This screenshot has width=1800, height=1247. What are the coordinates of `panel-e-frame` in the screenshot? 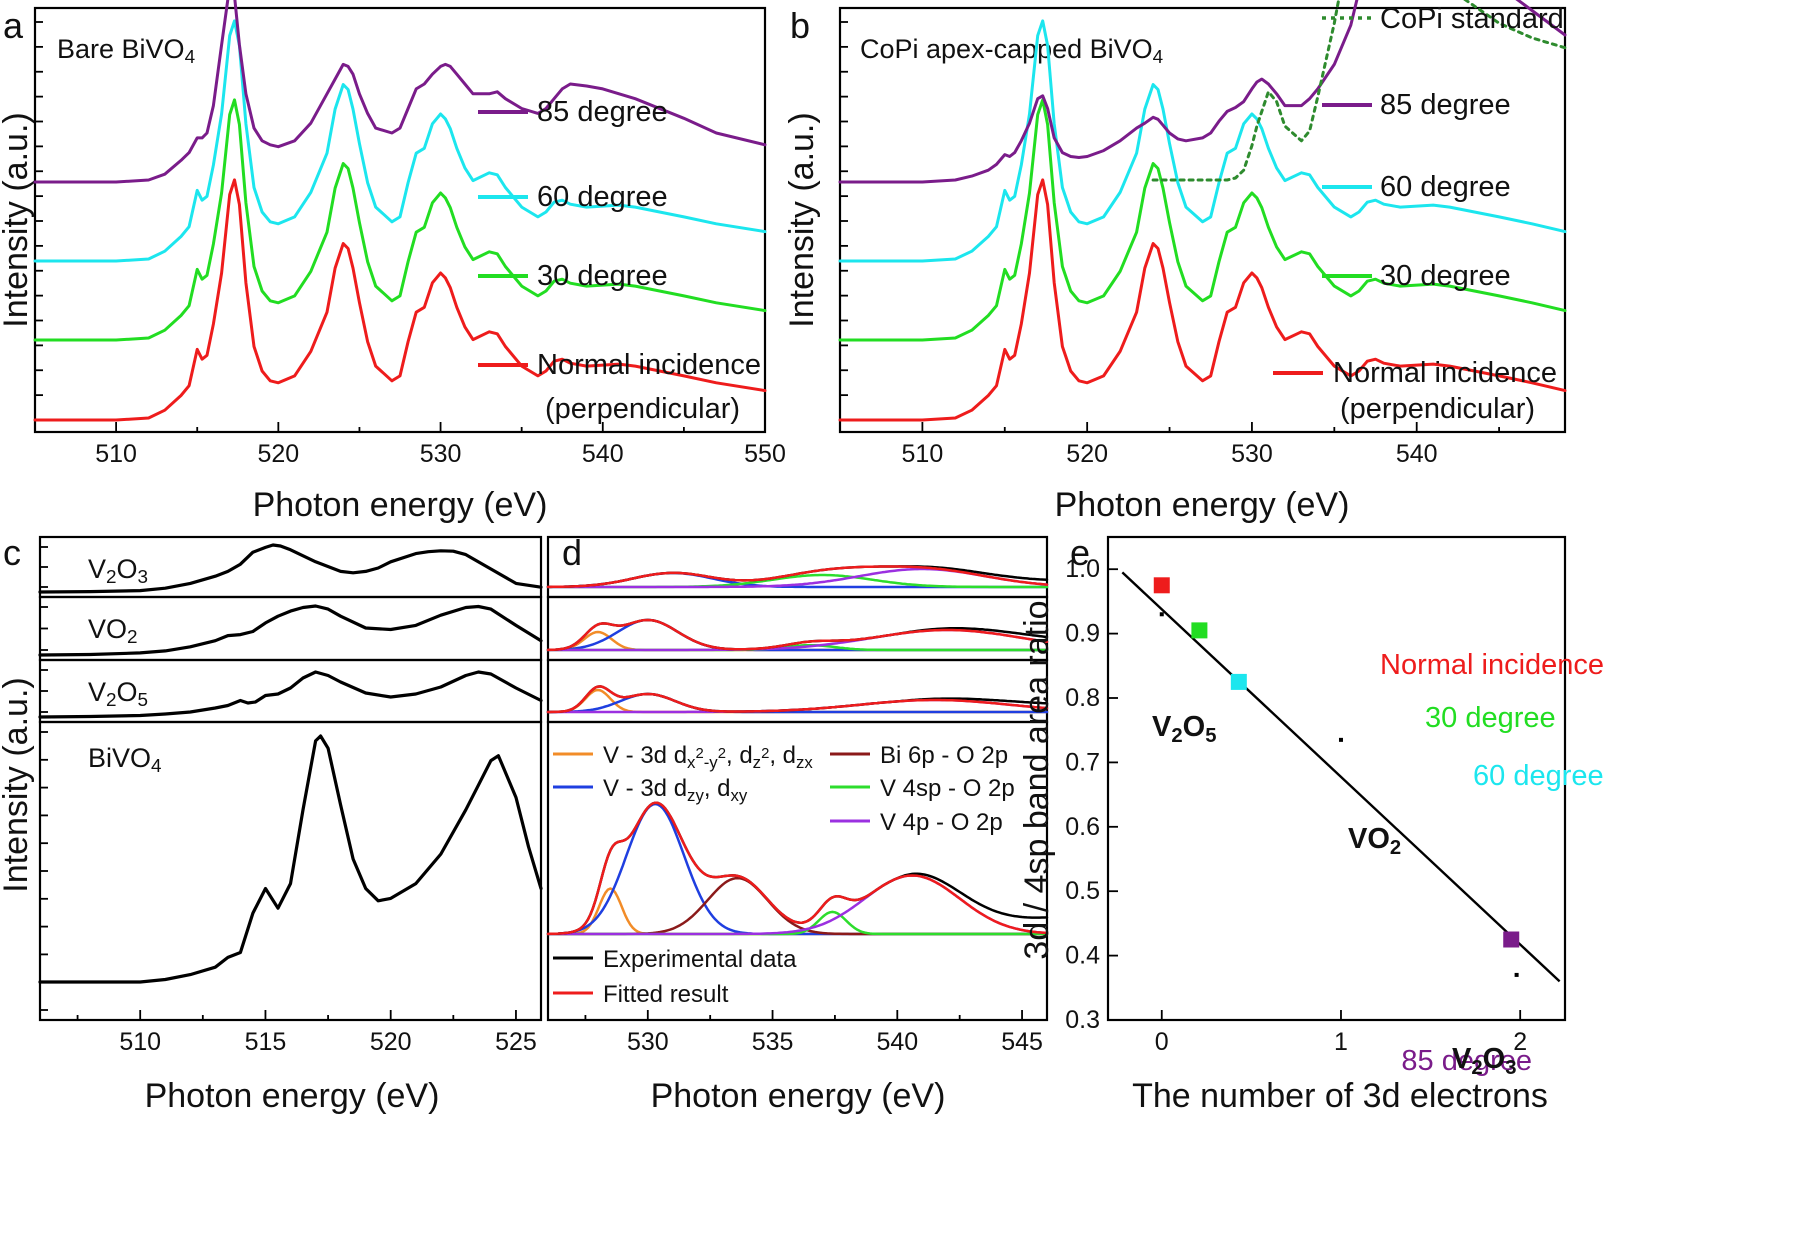 It's located at (1336, 778).